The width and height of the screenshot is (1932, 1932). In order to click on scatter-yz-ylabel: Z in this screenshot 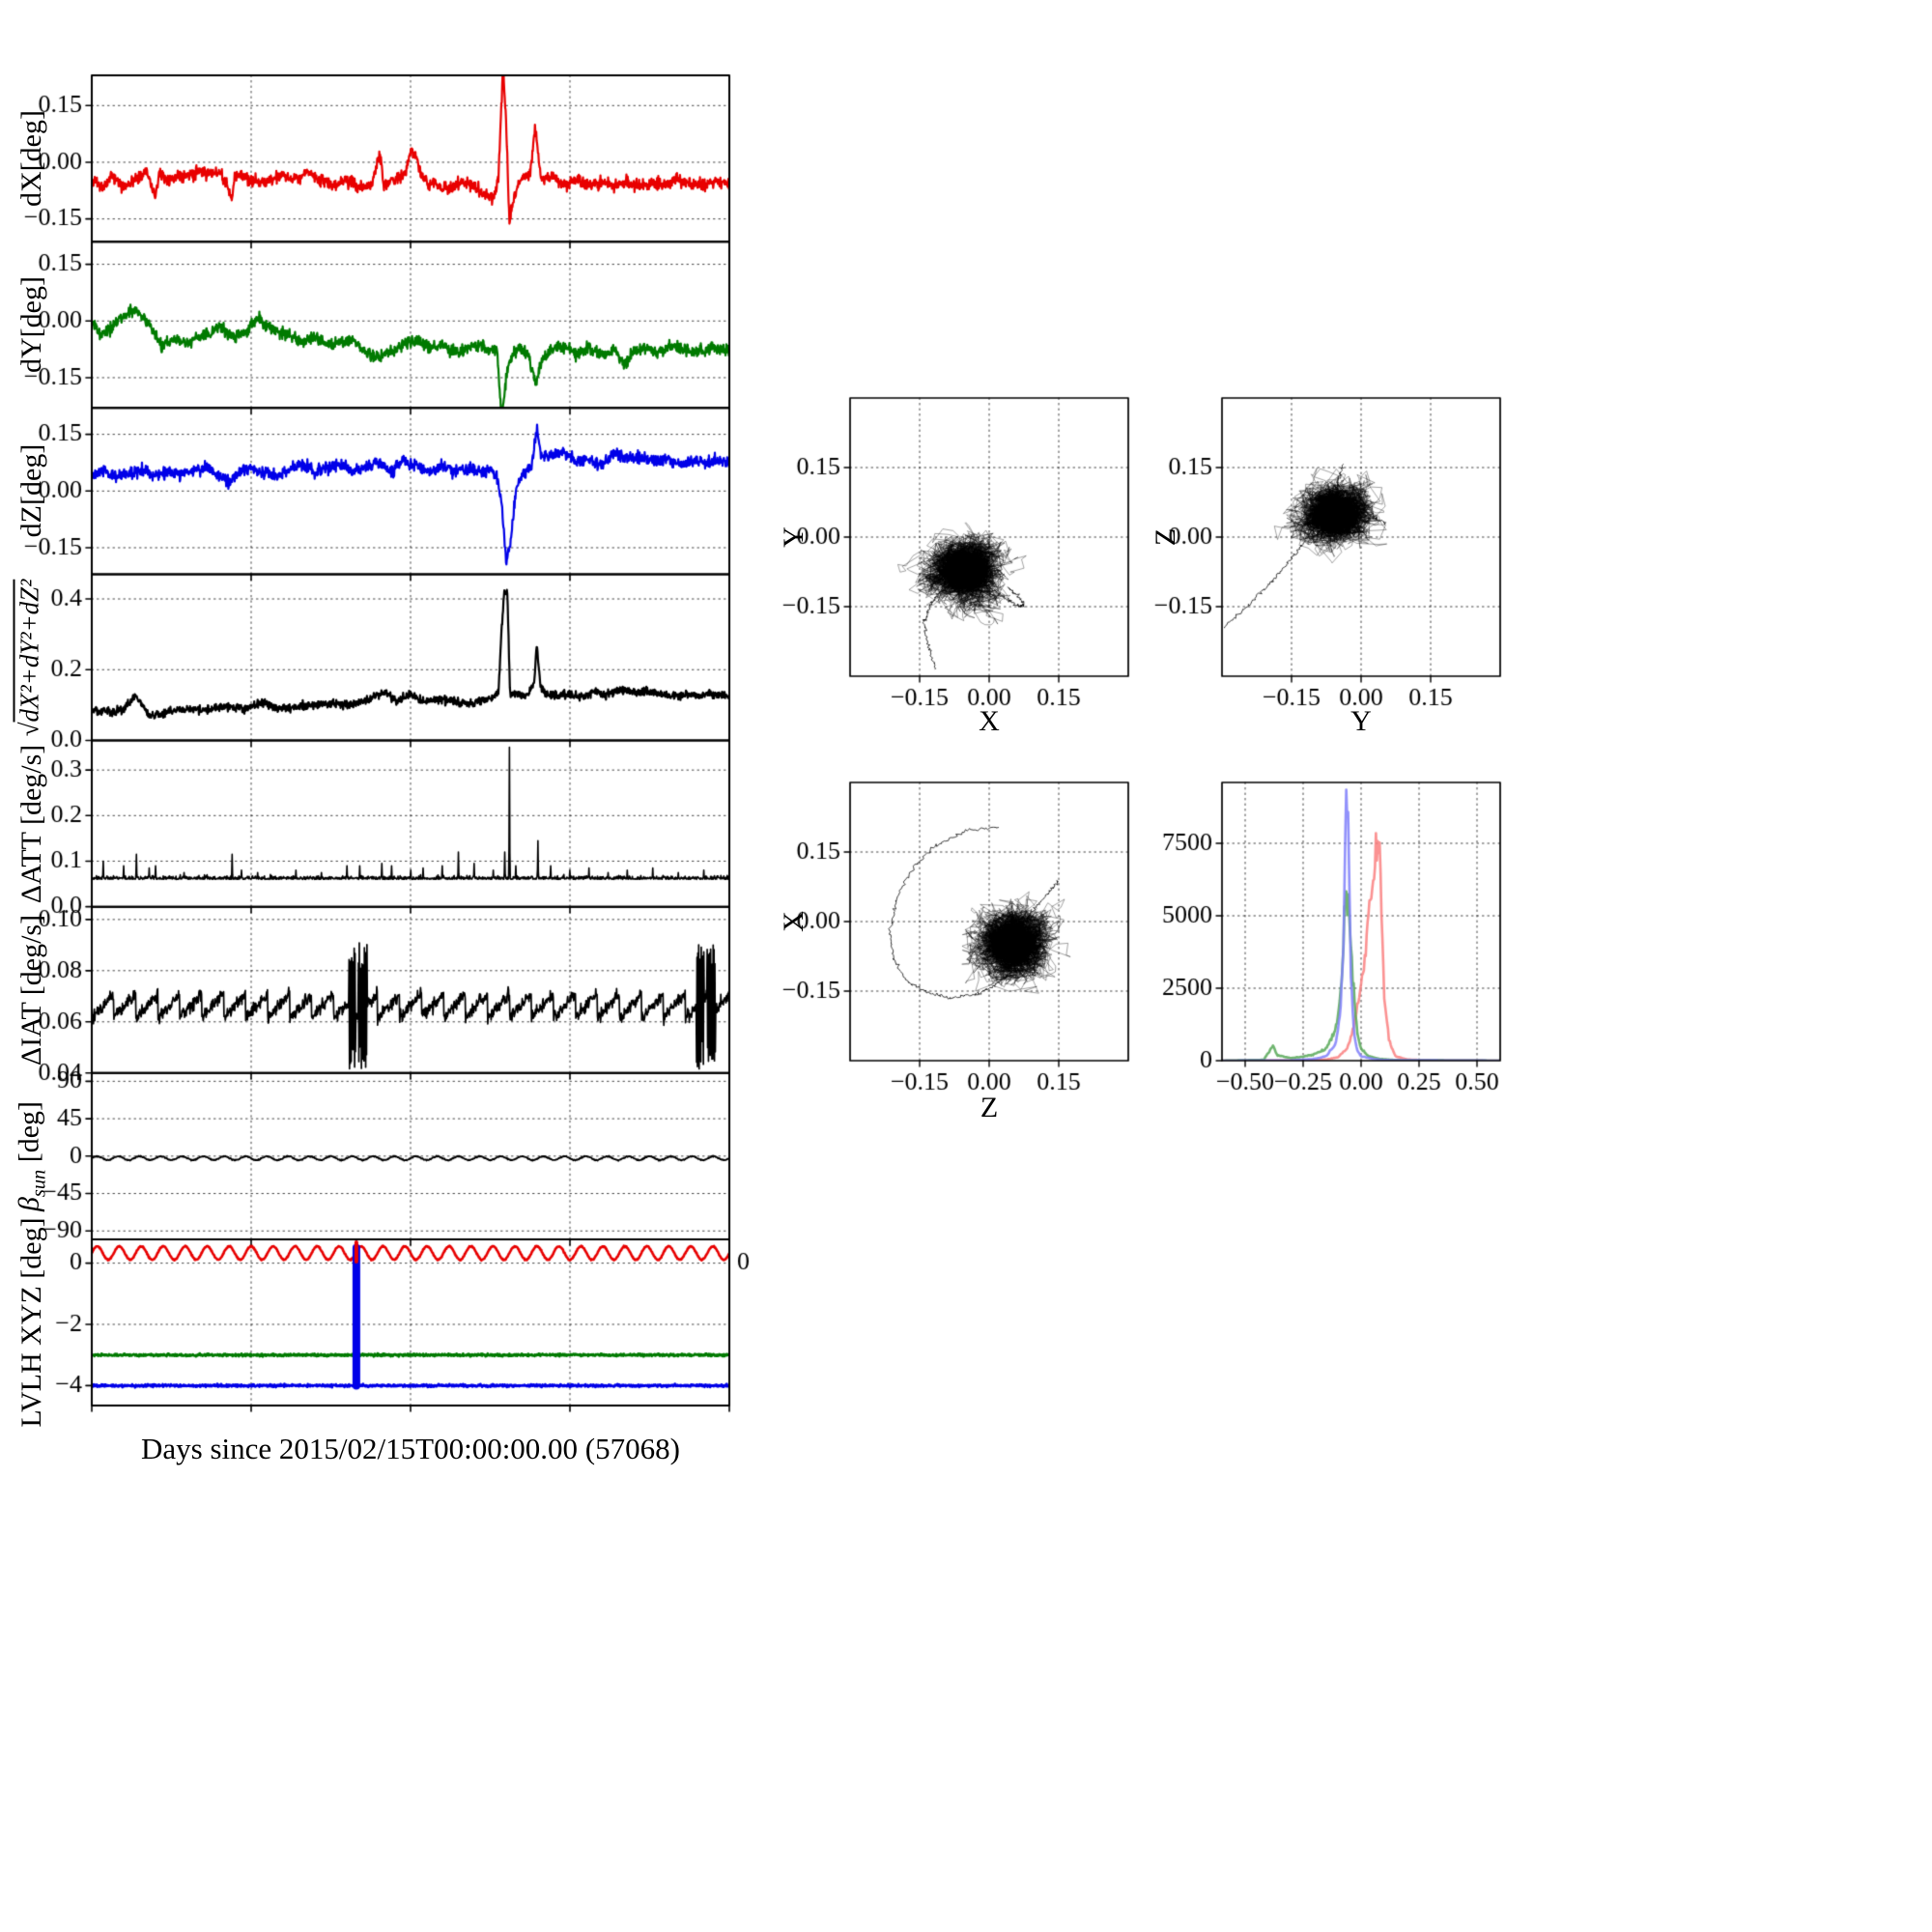, I will do `click(1165, 537)`.